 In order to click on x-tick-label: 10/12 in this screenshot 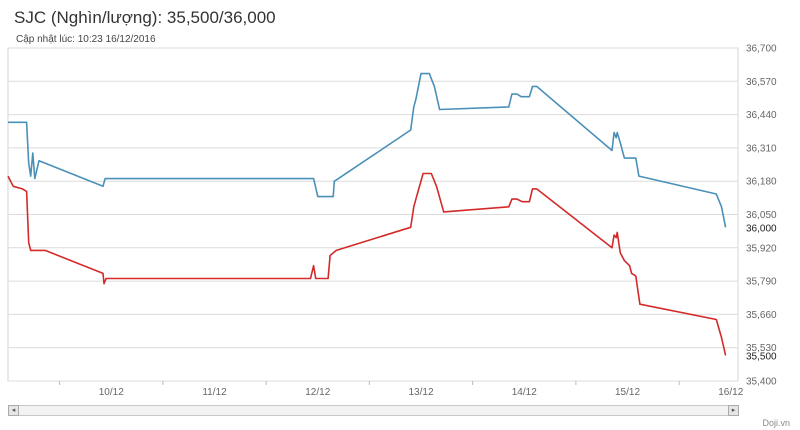, I will do `click(111, 392)`.